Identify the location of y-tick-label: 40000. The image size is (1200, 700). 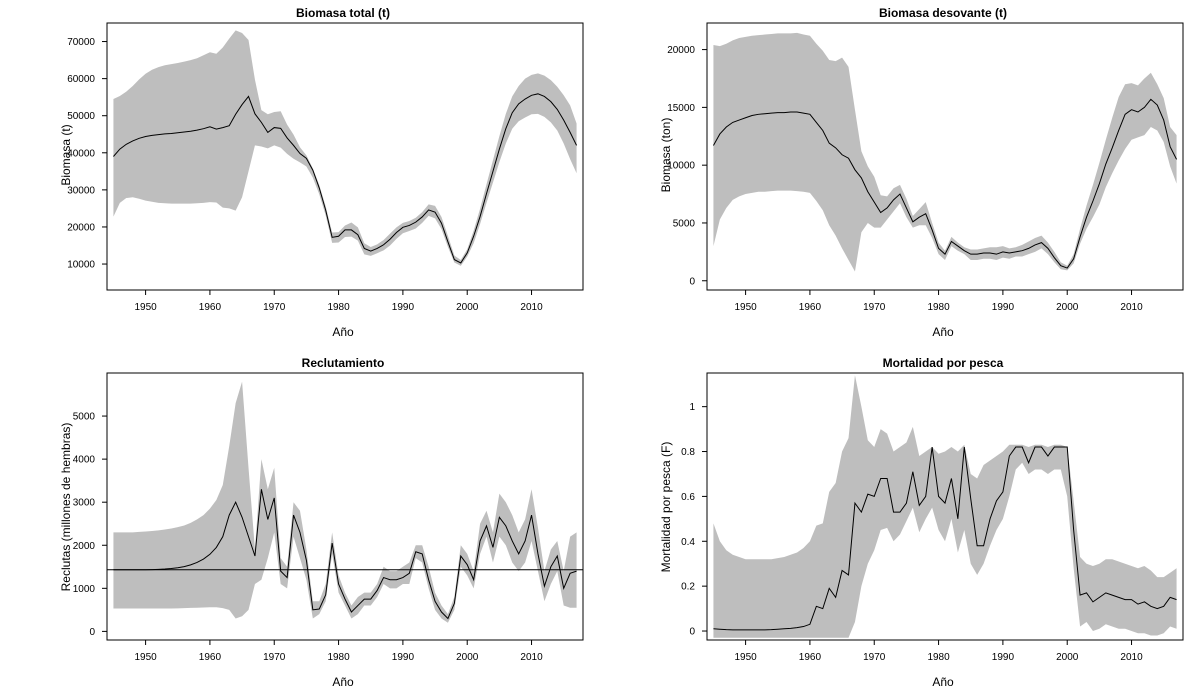
(81, 153).